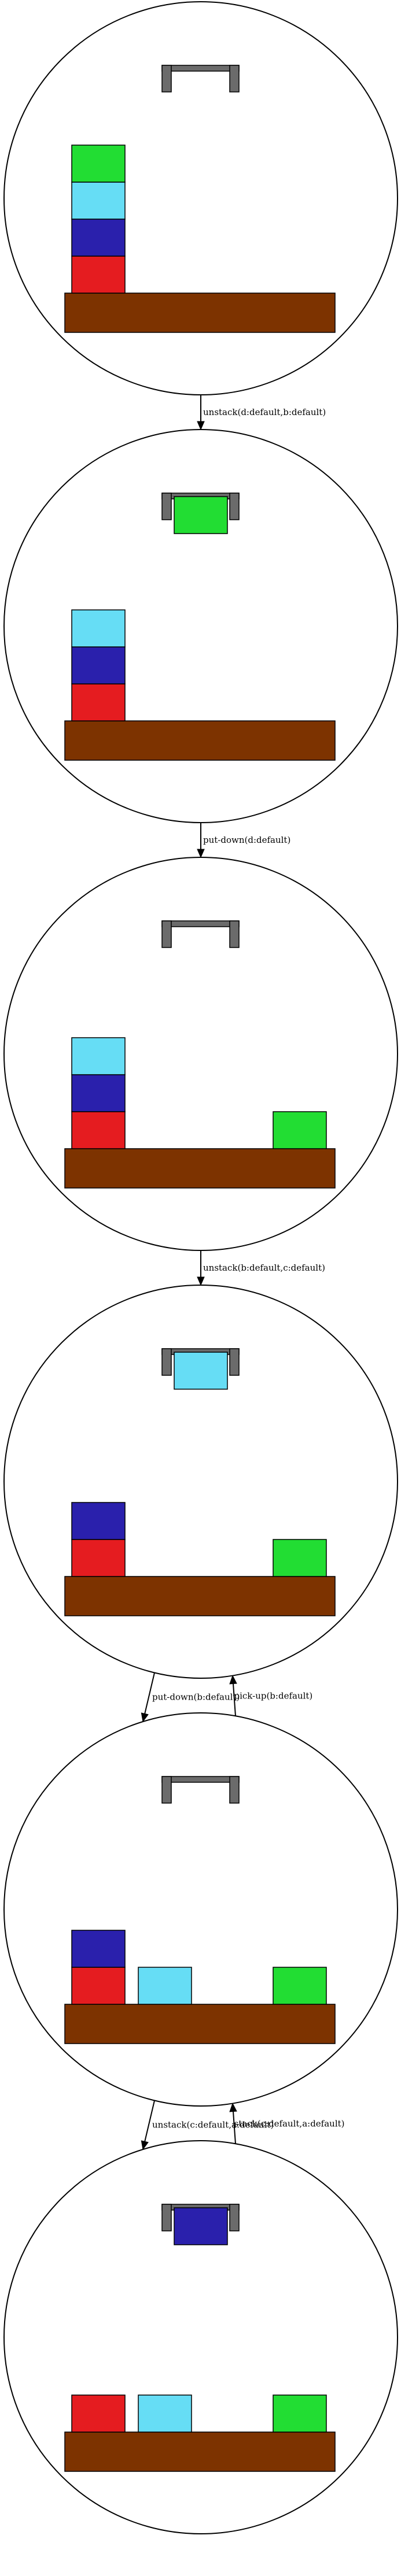  Describe the element at coordinates (213, 2125) in the screenshot. I see `edge-label: unstack(c:default,a:default)` at that location.